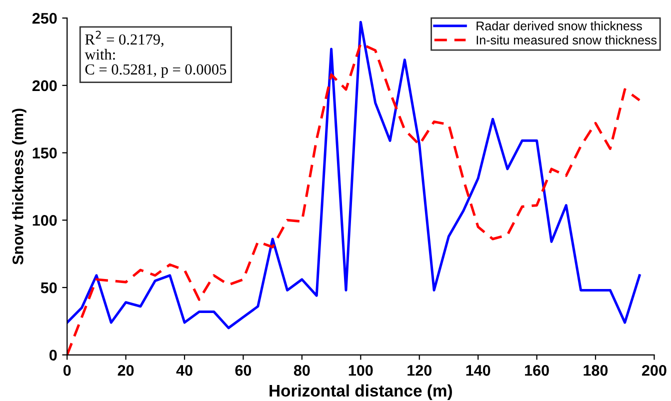 The height and width of the screenshot is (401, 671). What do you see at coordinates (654, 370) in the screenshot?
I see `x-tick-label: 200` at bounding box center [654, 370].